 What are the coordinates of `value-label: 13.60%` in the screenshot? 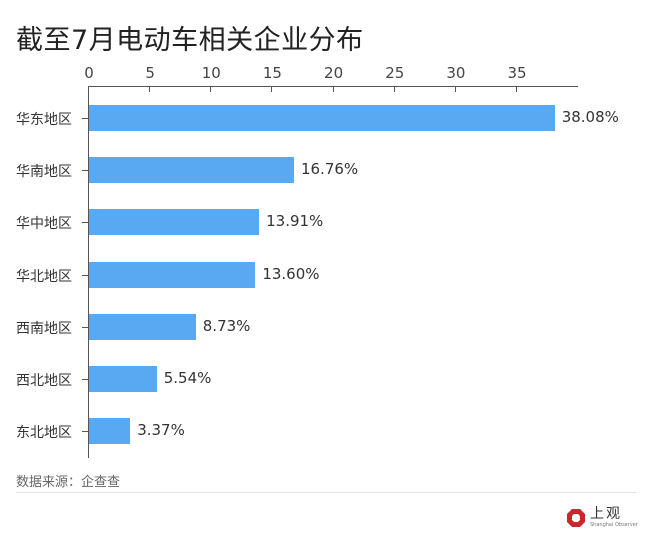 It's located at (291, 273).